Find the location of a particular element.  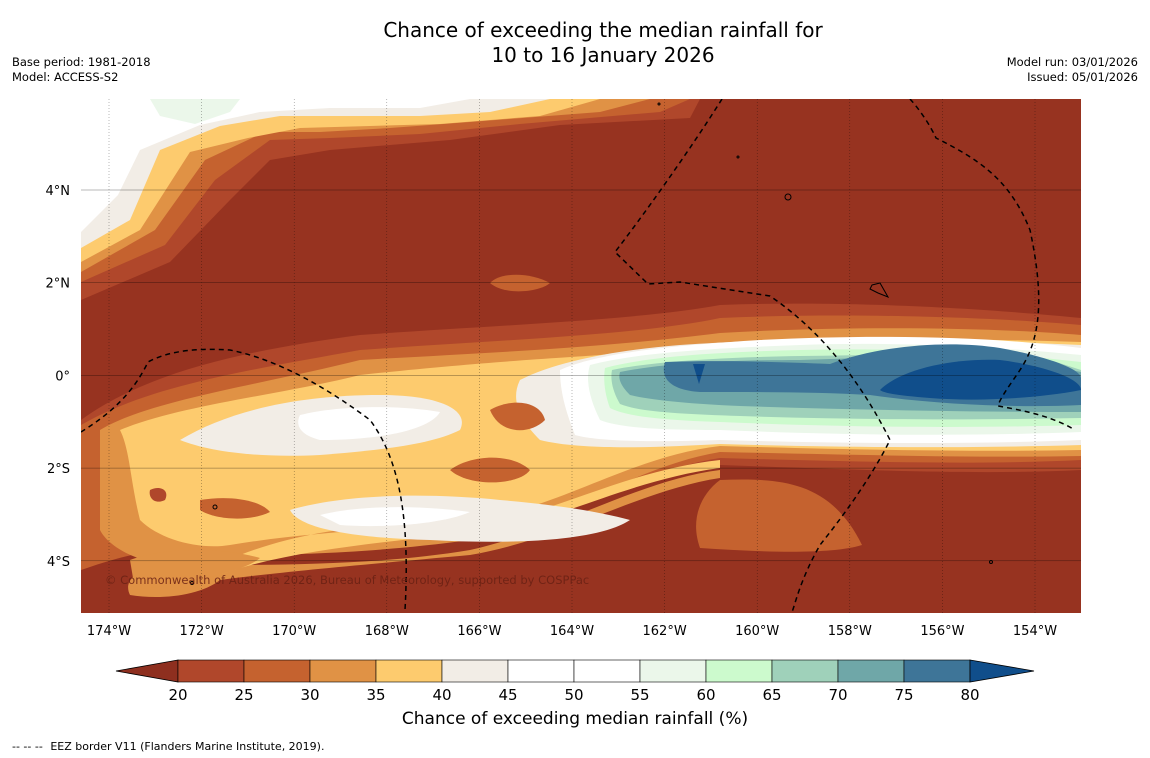

colorbar-tick-label: 45 is located at coordinates (507, 695).